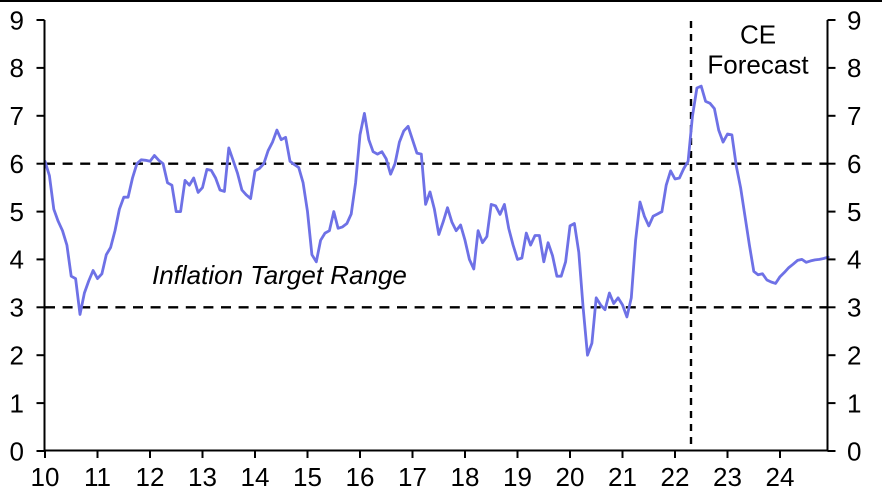 The height and width of the screenshot is (500, 882). What do you see at coordinates (780, 477) in the screenshot?
I see `svg-text: 24` at bounding box center [780, 477].